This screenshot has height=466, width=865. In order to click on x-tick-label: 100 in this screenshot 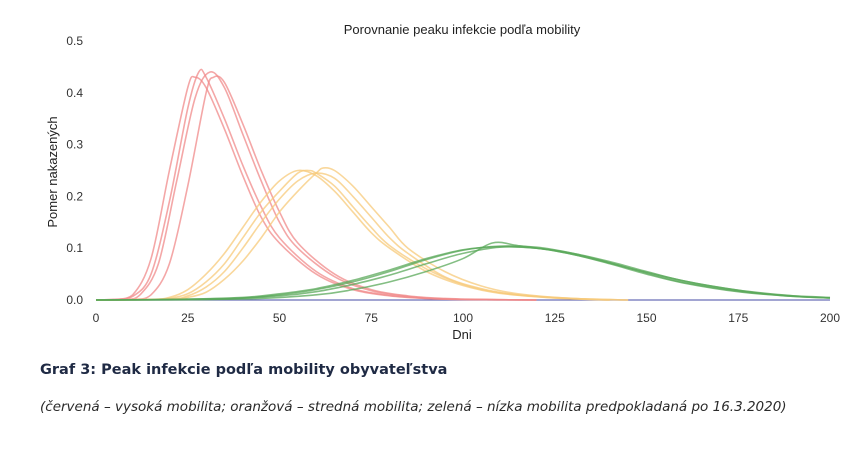, I will do `click(463, 318)`.